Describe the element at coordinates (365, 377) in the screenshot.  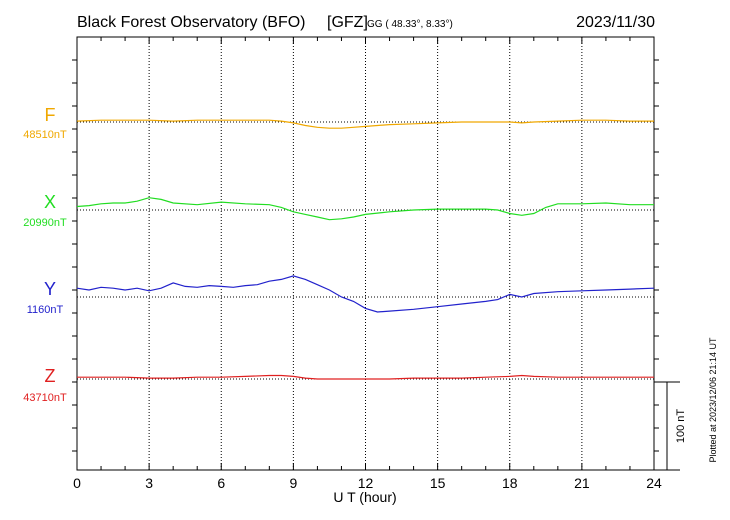
I see `series-line-z` at that location.